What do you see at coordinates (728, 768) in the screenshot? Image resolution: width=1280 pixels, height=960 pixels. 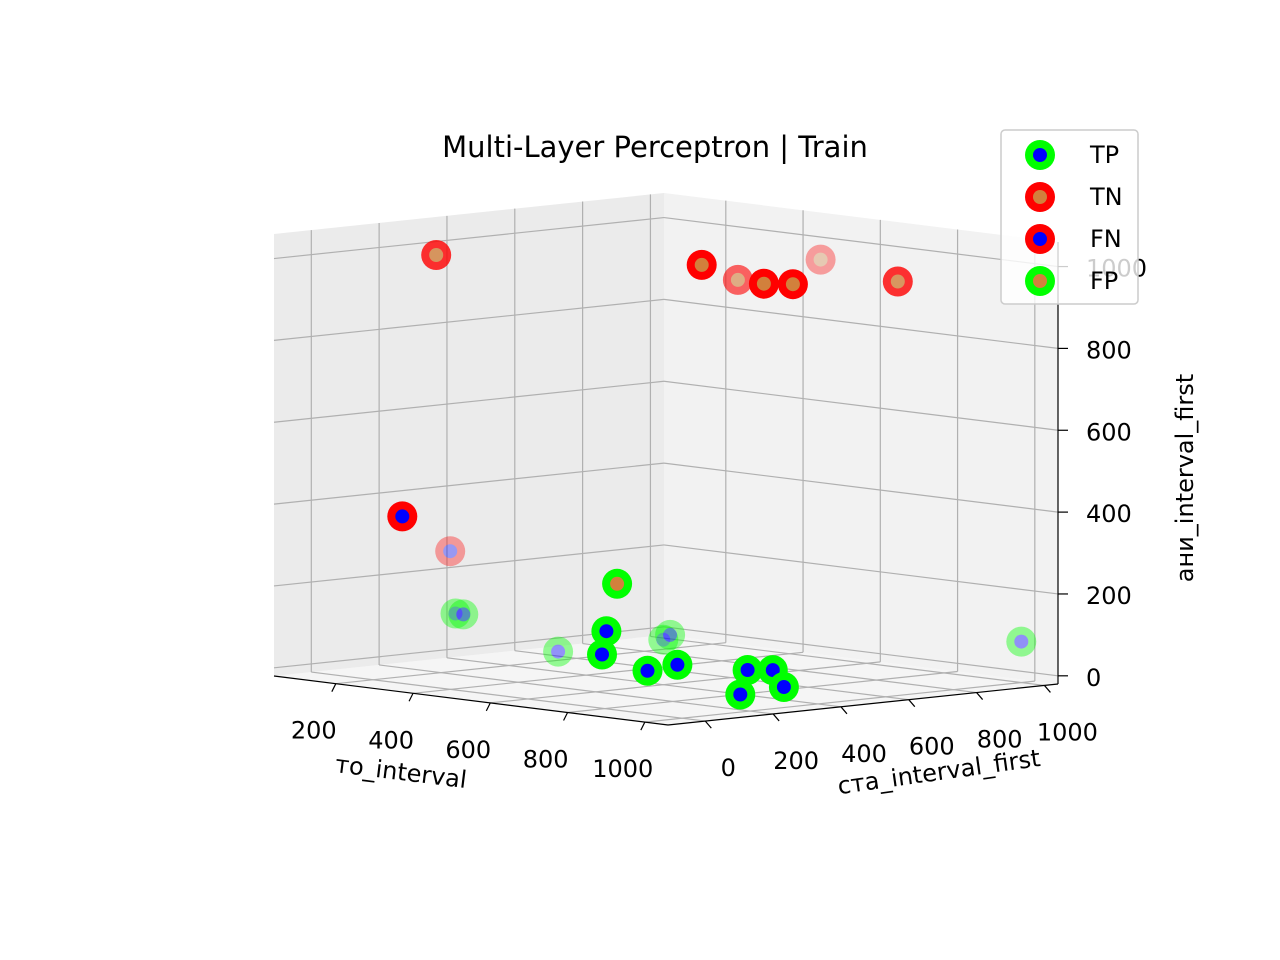 I see `y-tick-label: 0` at bounding box center [728, 768].